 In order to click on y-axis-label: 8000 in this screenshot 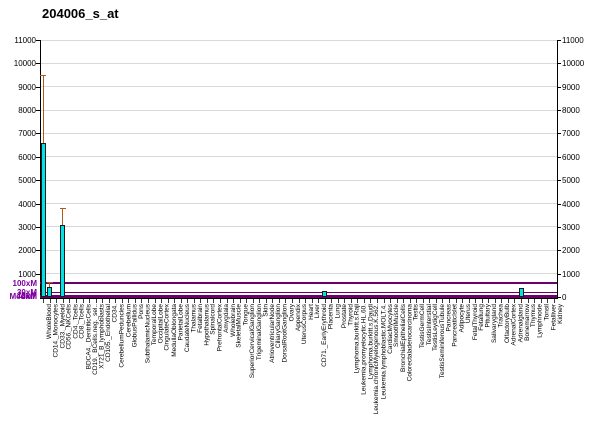, I will do `click(571, 111)`.